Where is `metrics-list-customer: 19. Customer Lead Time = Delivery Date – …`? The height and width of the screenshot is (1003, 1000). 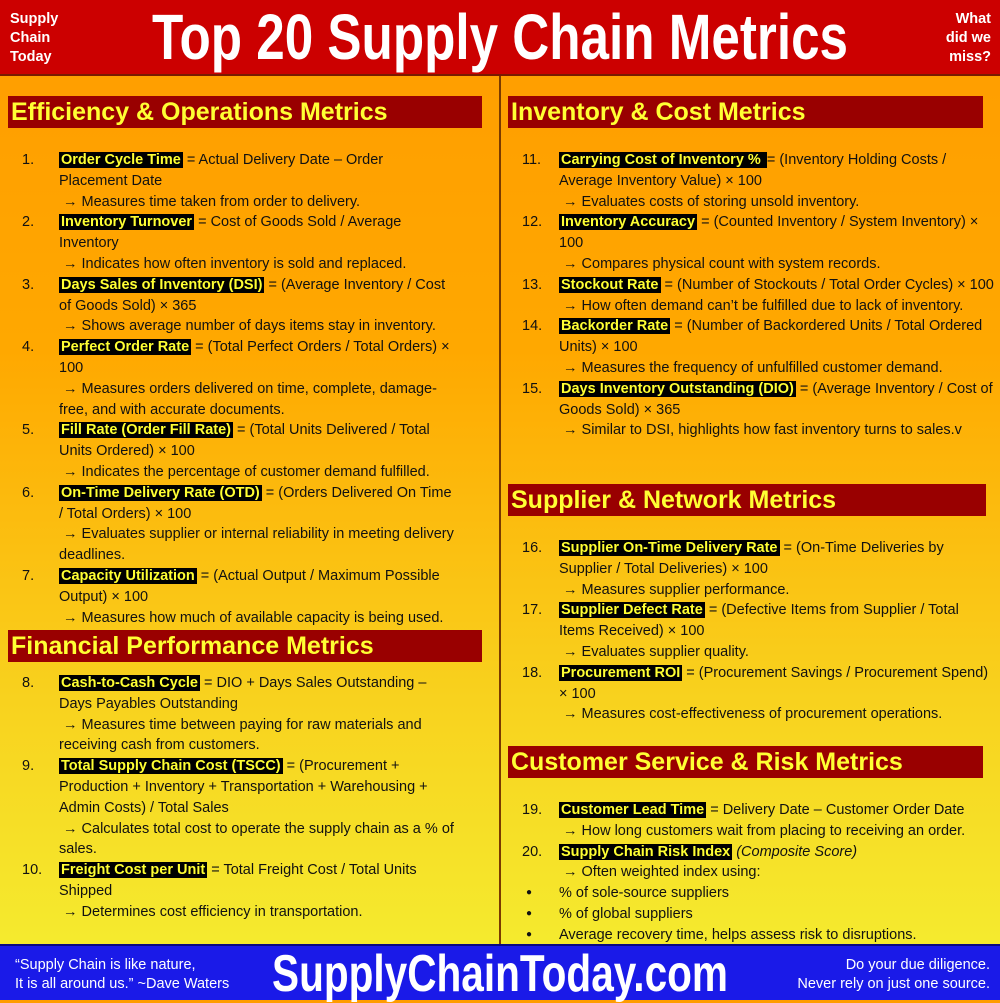 metrics-list-customer: 19. Customer Lead Time = Delivery Date – … is located at coordinates (754, 873).